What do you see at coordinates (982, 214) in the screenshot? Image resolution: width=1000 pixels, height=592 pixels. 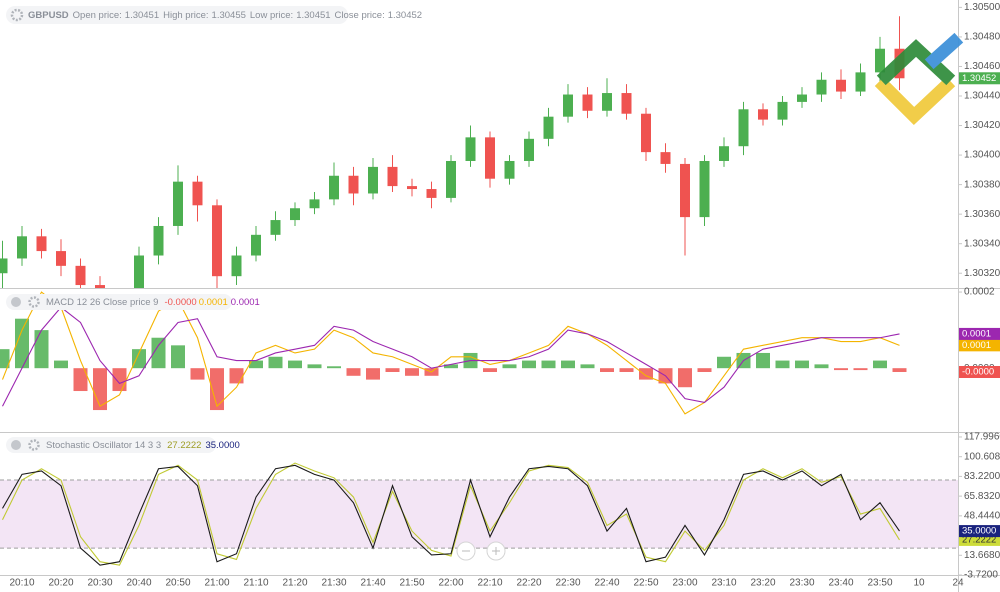 I see `y-tick-label: 1.30360` at bounding box center [982, 214].